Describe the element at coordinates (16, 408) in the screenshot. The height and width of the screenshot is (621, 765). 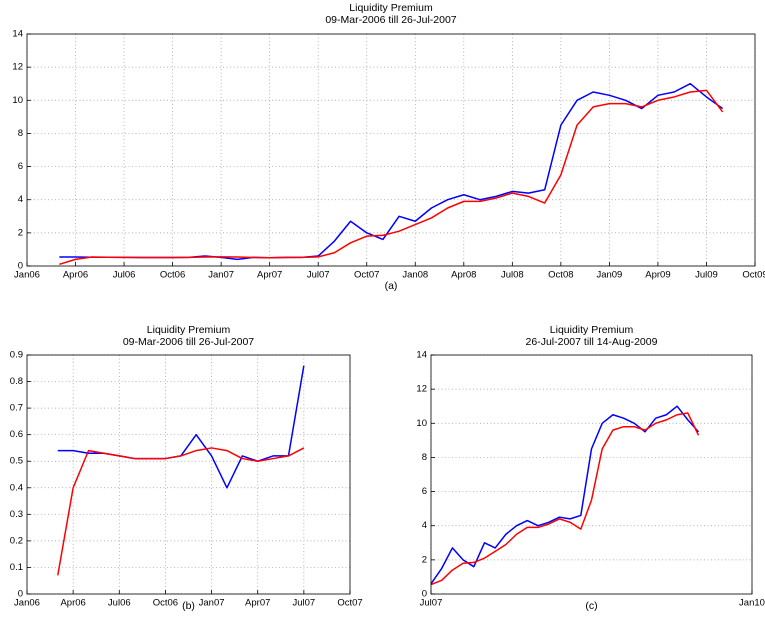
I see `y-tick-label: 0.7` at that location.